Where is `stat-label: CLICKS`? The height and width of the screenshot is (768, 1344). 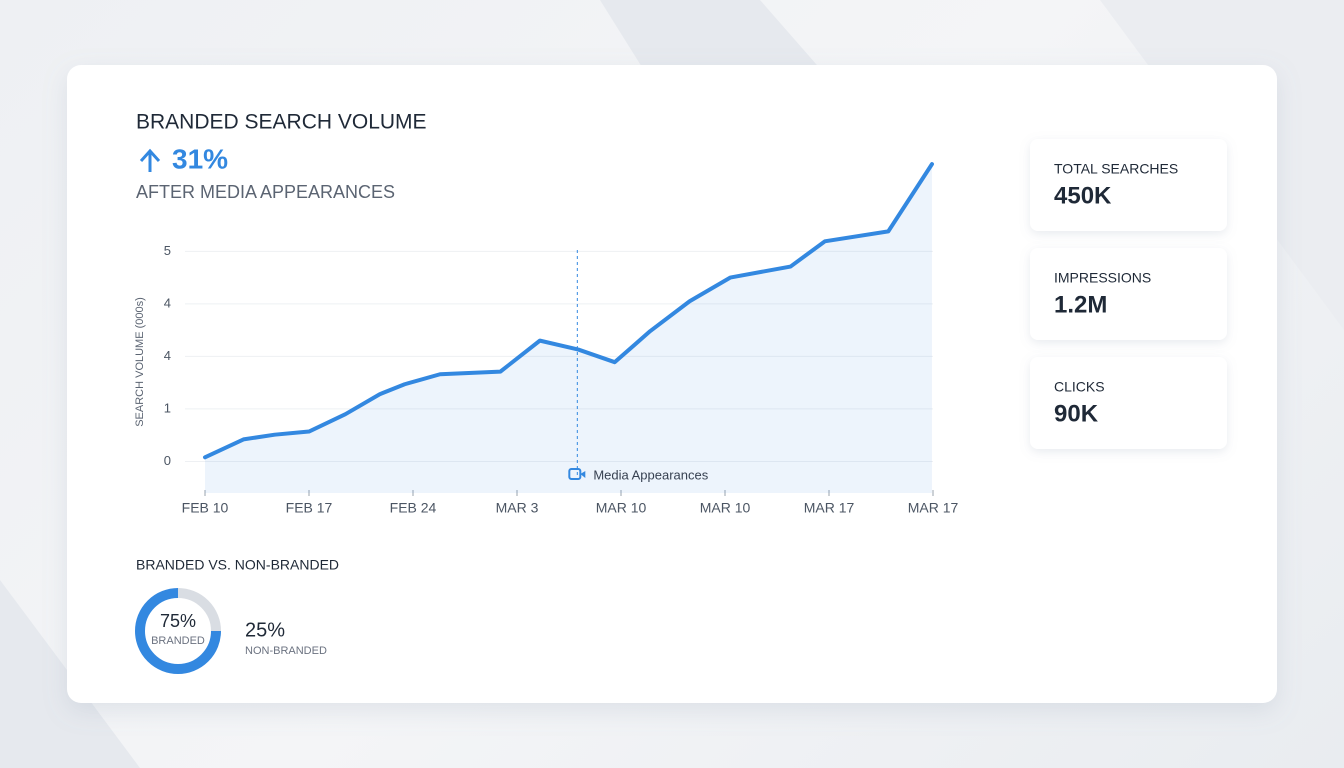
stat-label: CLICKS is located at coordinates (1079, 387).